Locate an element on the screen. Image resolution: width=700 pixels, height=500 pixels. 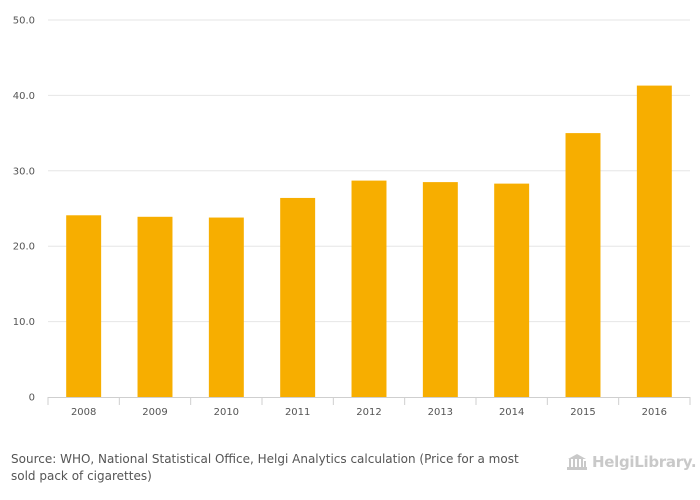
y-tick-label: 10.0 is located at coordinates (24, 322).